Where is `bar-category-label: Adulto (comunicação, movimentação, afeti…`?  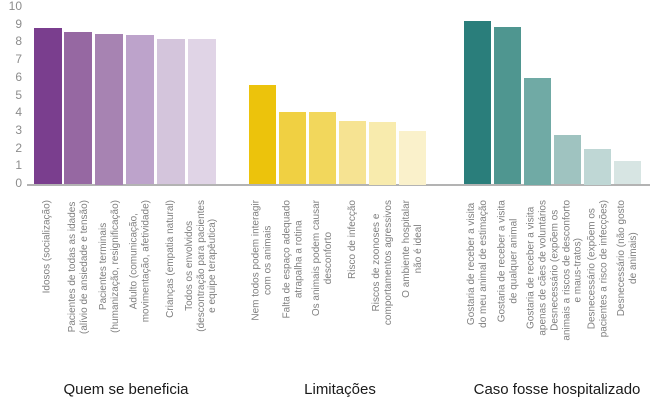 bar-category-label: Adulto (comunicação, movimentação, afeti… is located at coordinates (139, 261).